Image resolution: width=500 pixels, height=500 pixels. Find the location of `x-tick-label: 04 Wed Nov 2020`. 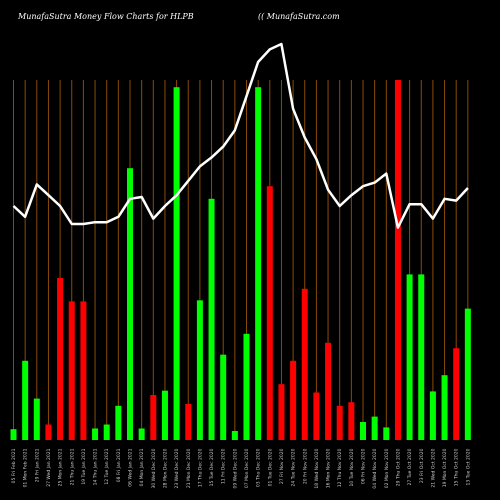

x-tick-label: 04 Wed Nov 2020 is located at coordinates (375, 468).